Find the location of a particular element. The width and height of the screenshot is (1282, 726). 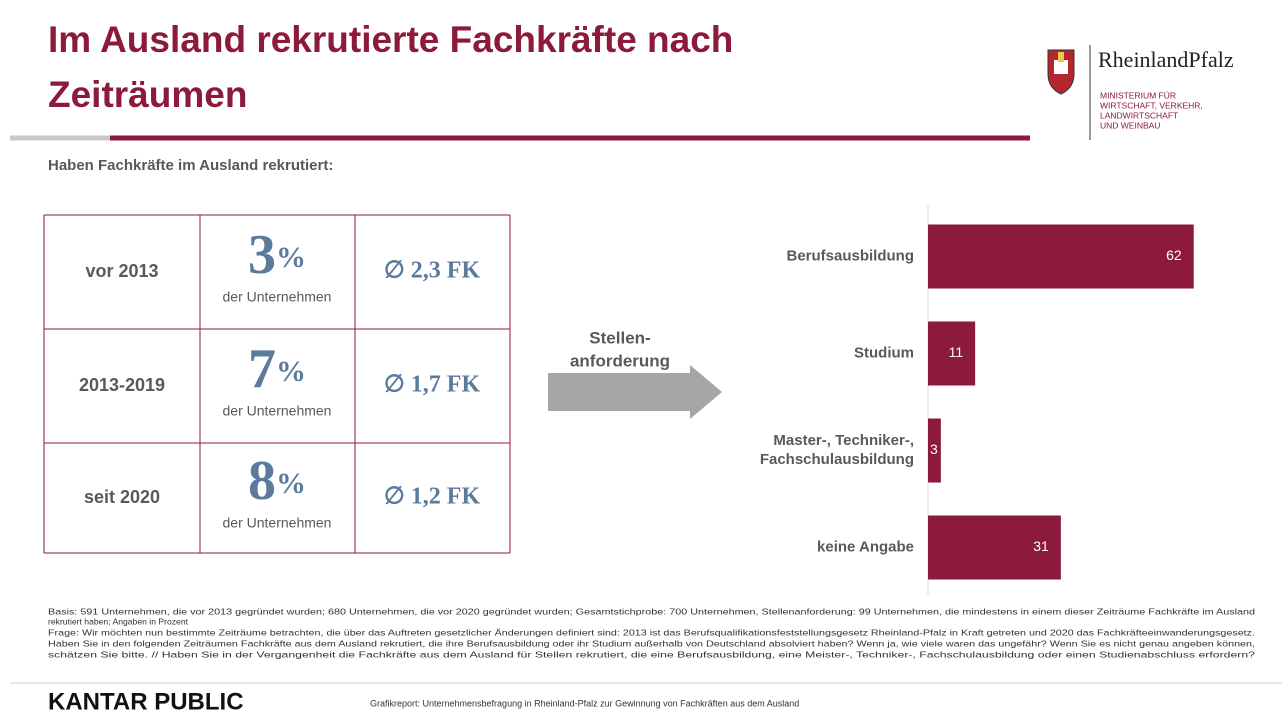

category-label: Fachschulausbildung is located at coordinates (837, 459).